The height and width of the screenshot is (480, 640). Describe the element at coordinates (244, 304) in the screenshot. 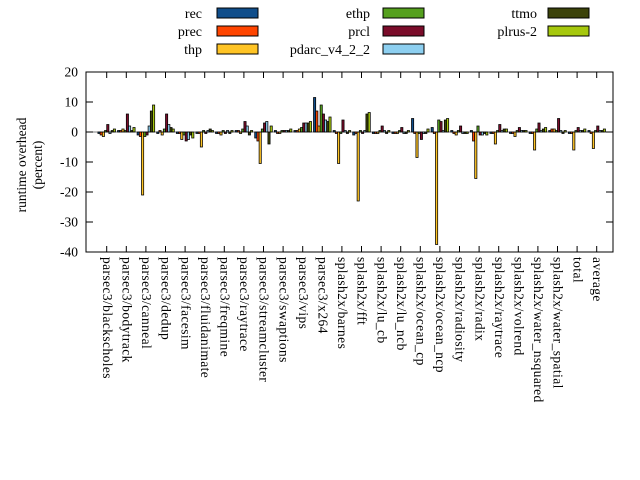

I see `x-tick-label: parsec3/raytrace` at that location.